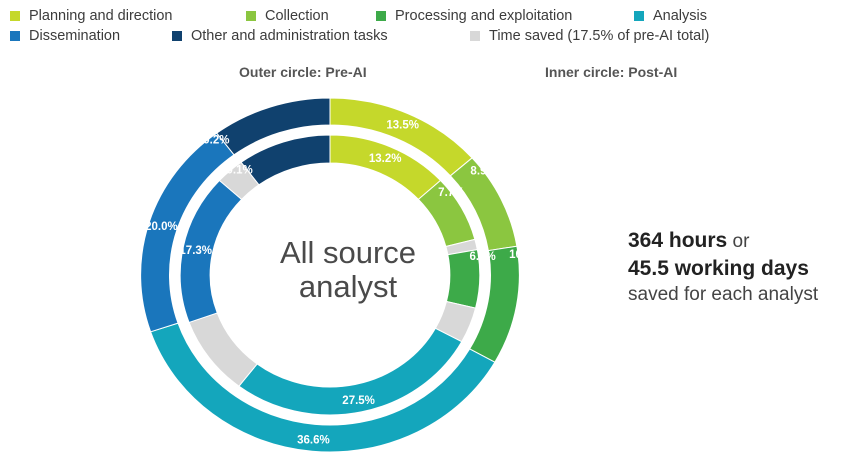  What do you see at coordinates (678, 240) in the screenshot?
I see `callout-hours: 364 hours` at bounding box center [678, 240].